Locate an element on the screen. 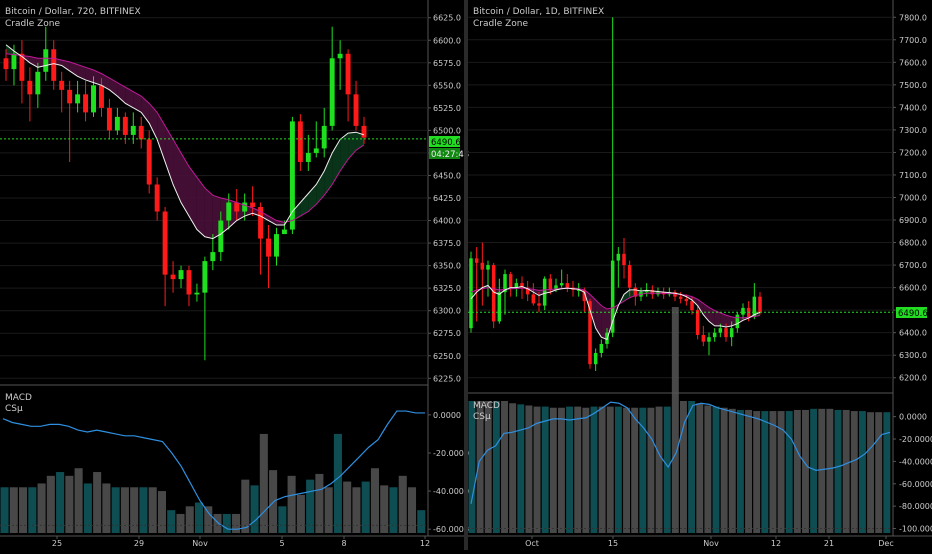 The width and height of the screenshot is (932, 554). pane-divider is located at coordinates (466, 275).